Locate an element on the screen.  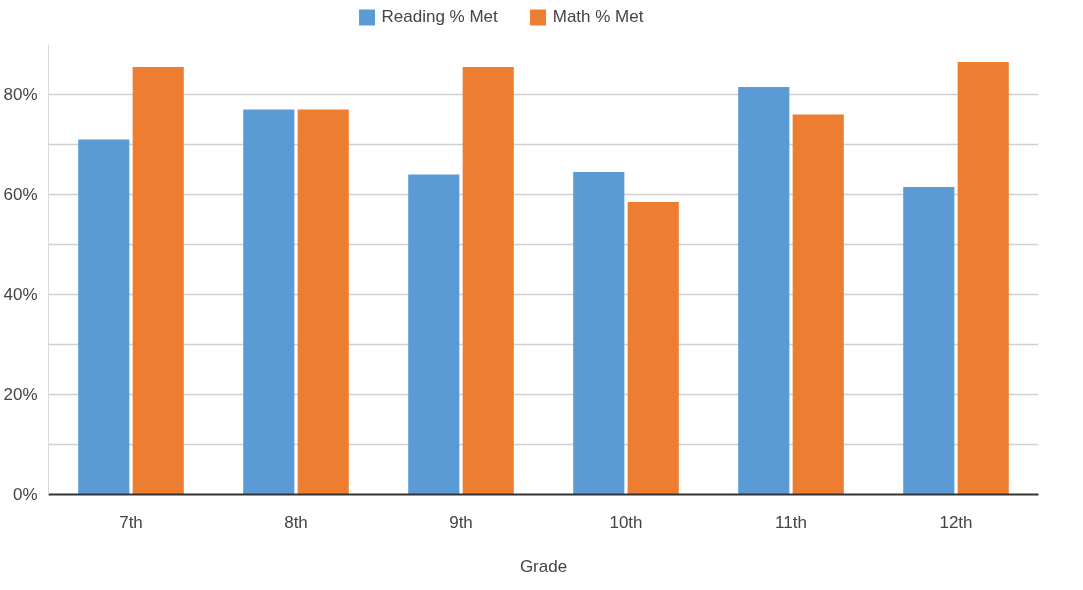
y-tick-label: 60% is located at coordinates (20, 194).